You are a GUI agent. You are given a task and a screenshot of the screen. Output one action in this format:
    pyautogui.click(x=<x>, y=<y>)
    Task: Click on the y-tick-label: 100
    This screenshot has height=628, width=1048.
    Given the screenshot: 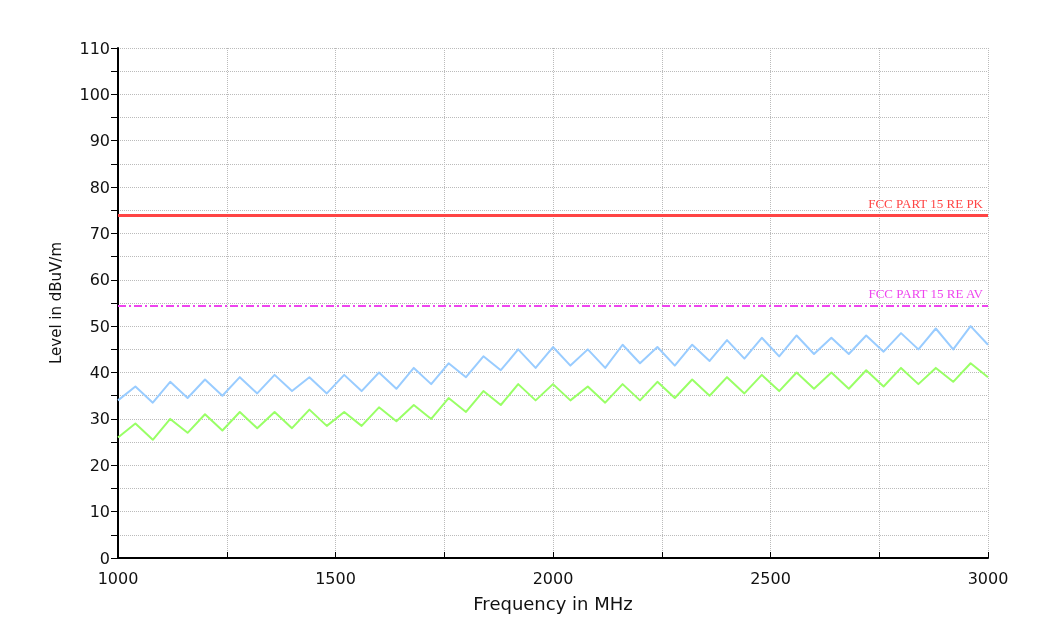 What is the action you would take?
    pyautogui.click(x=94, y=94)
    